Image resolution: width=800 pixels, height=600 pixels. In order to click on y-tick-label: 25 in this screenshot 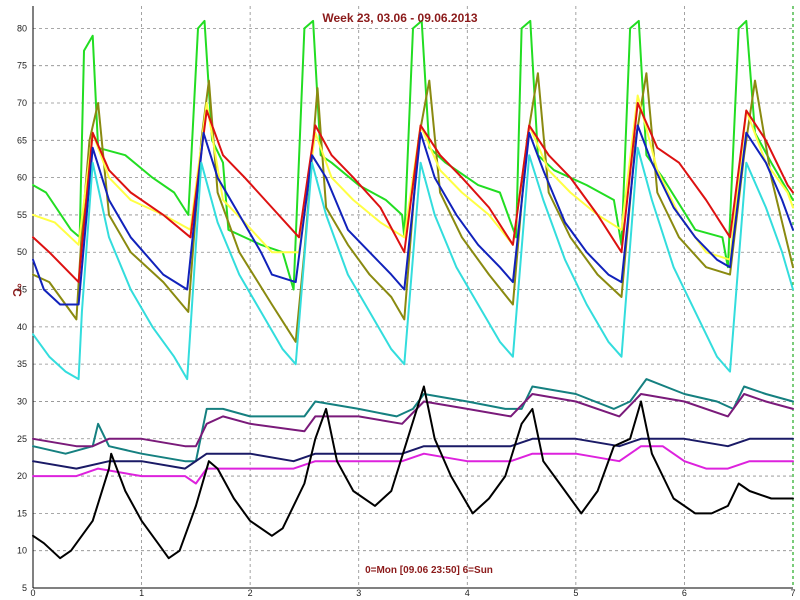, I will do `click(22, 439)`.